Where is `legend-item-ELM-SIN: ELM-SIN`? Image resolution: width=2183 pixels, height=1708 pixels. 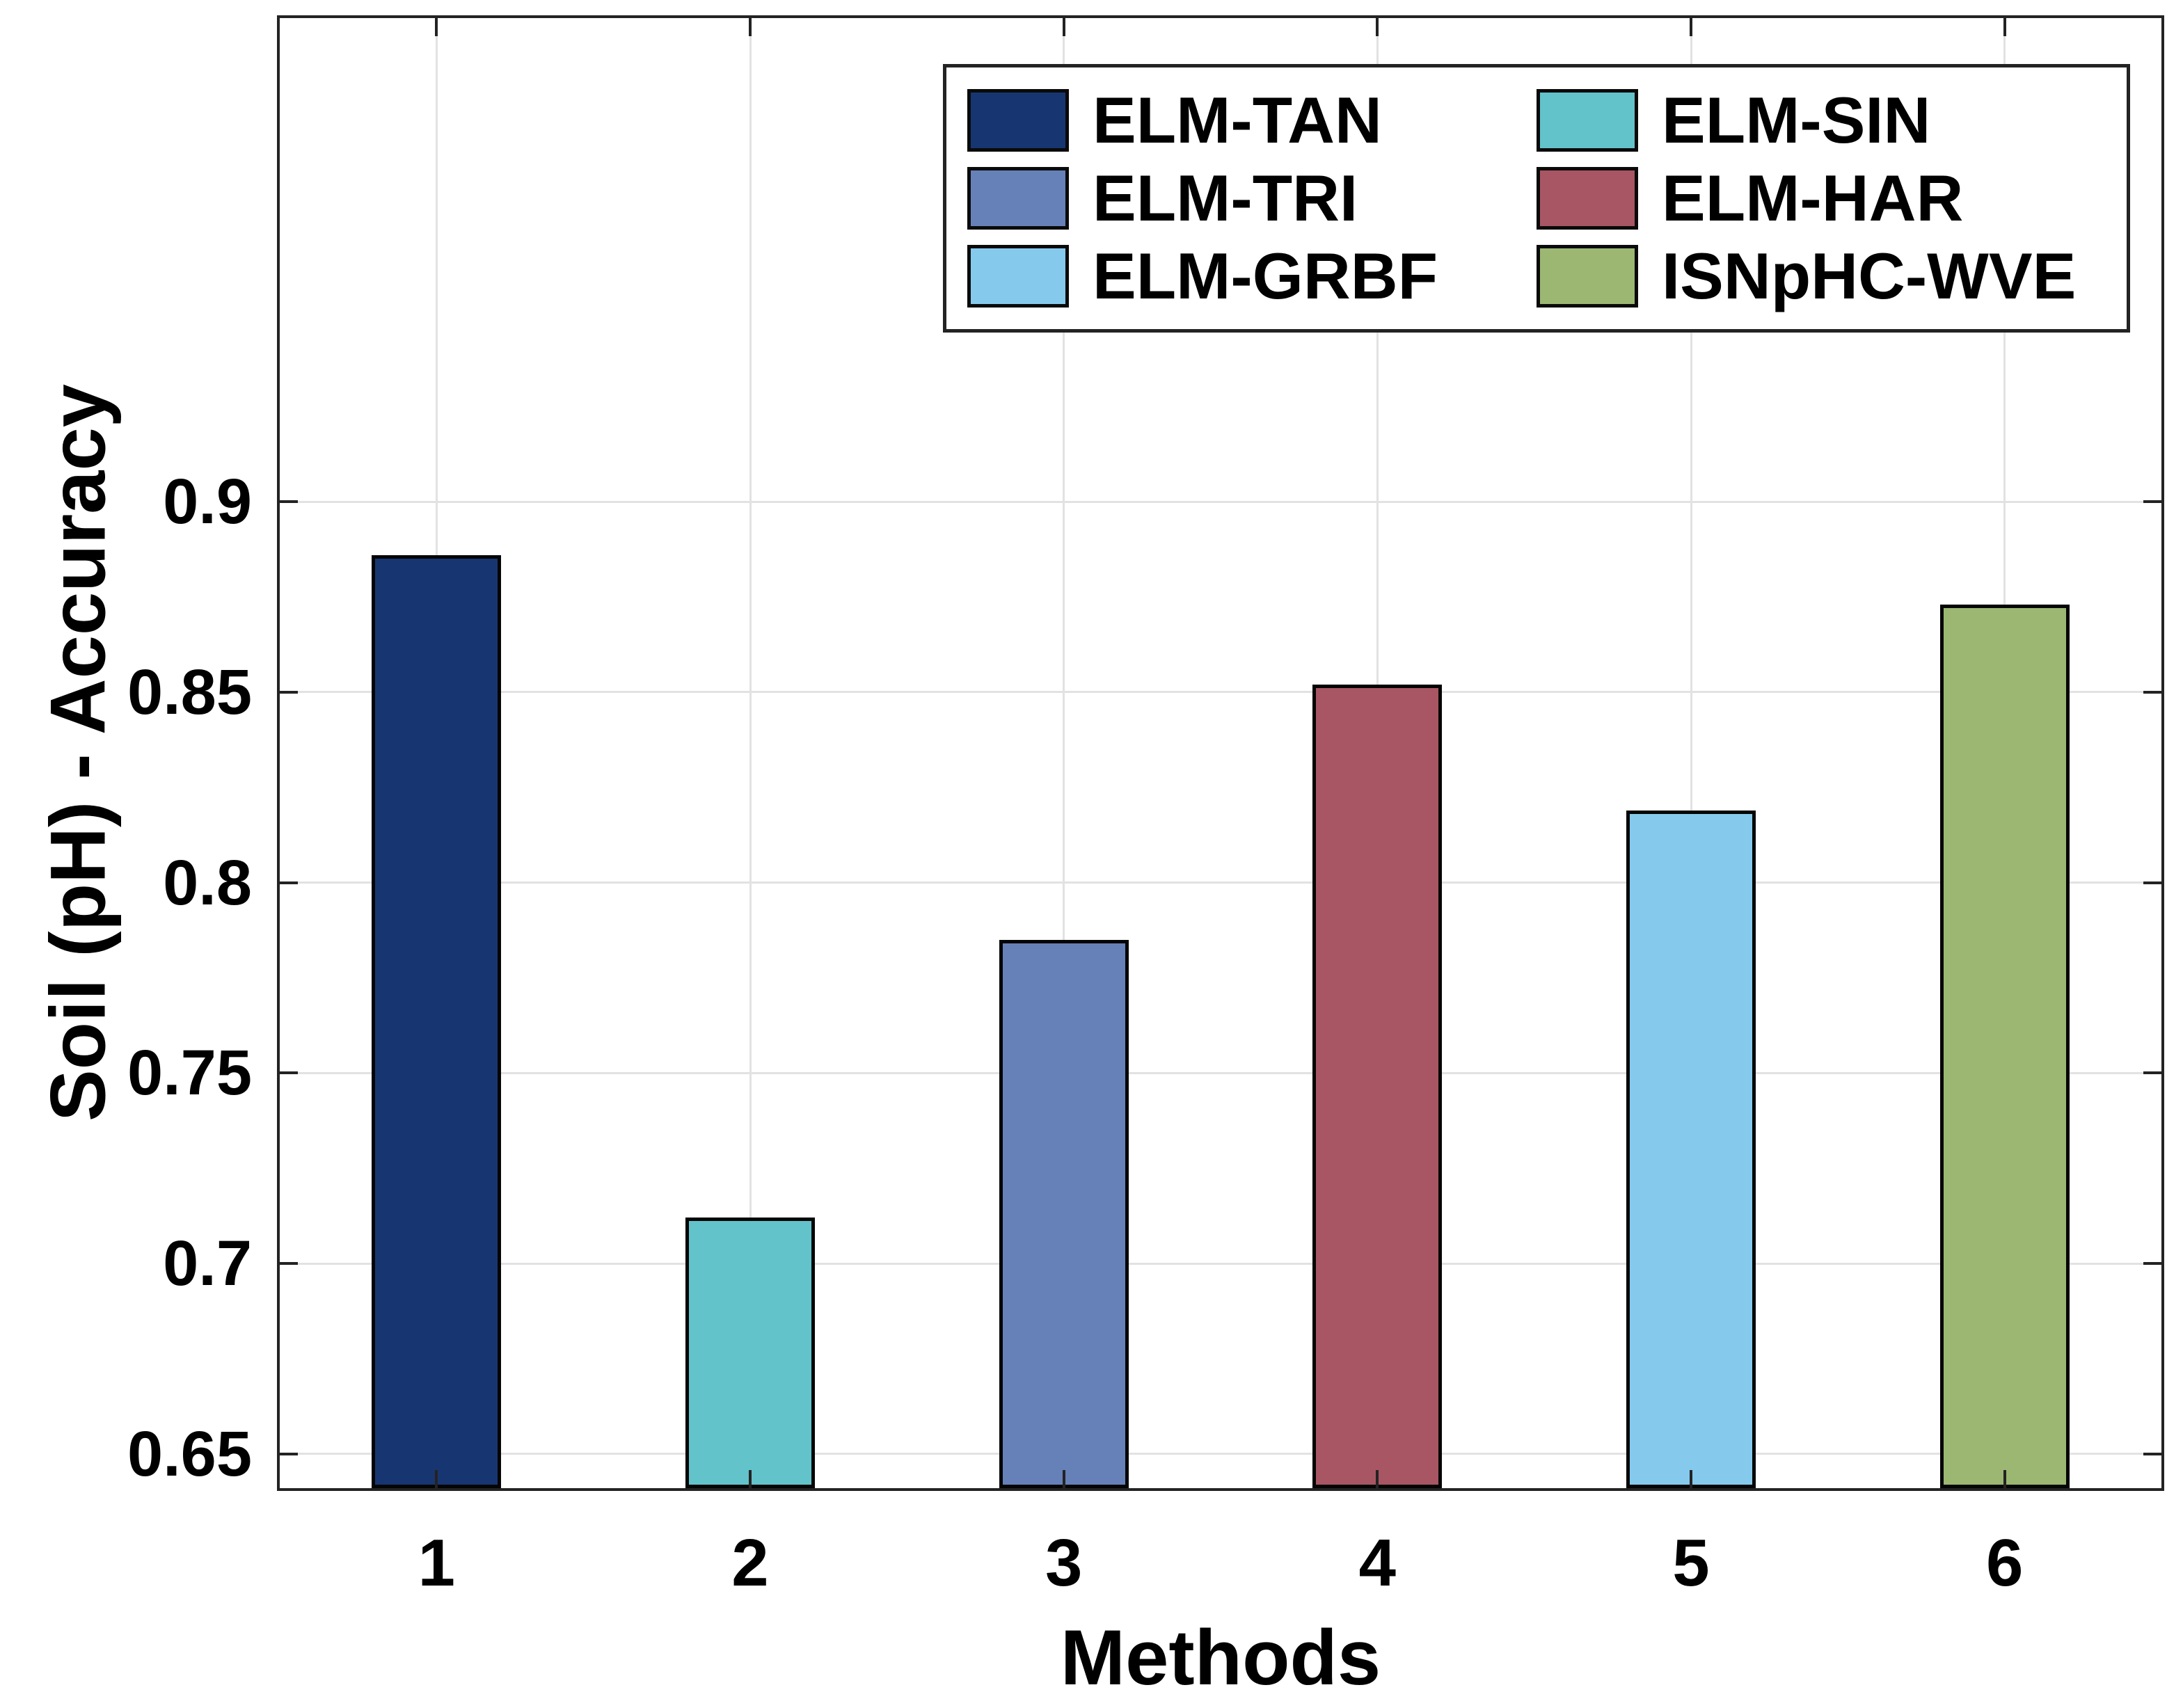
legend-item-ELM-SIN: ELM-SIN is located at coordinates (1821, 121).